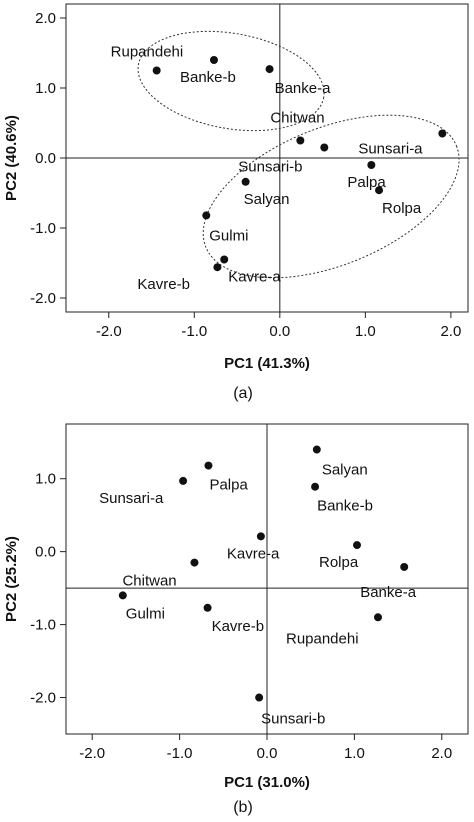 Image resolution: width=474 pixels, height=822 pixels. I want to click on panel-b-point-banke-a, so click(404, 566).